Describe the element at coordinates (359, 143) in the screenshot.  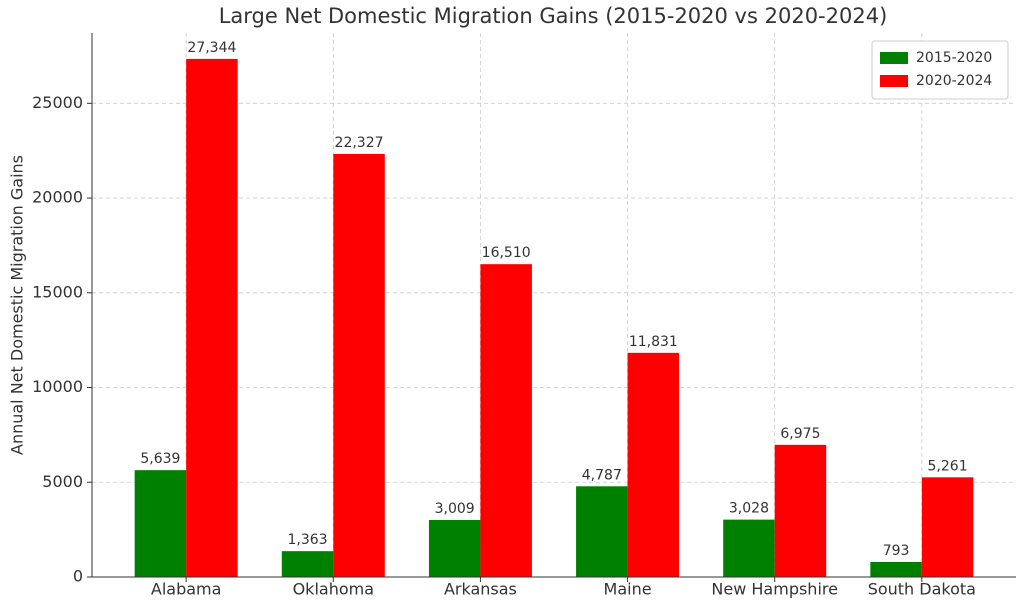
I see `value-label: 22,327` at that location.